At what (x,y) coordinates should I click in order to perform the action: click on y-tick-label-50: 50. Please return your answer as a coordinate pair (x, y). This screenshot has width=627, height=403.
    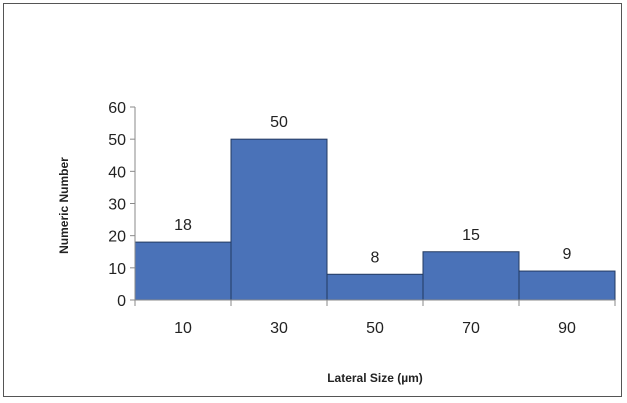
    Looking at the image, I should click on (117, 140).